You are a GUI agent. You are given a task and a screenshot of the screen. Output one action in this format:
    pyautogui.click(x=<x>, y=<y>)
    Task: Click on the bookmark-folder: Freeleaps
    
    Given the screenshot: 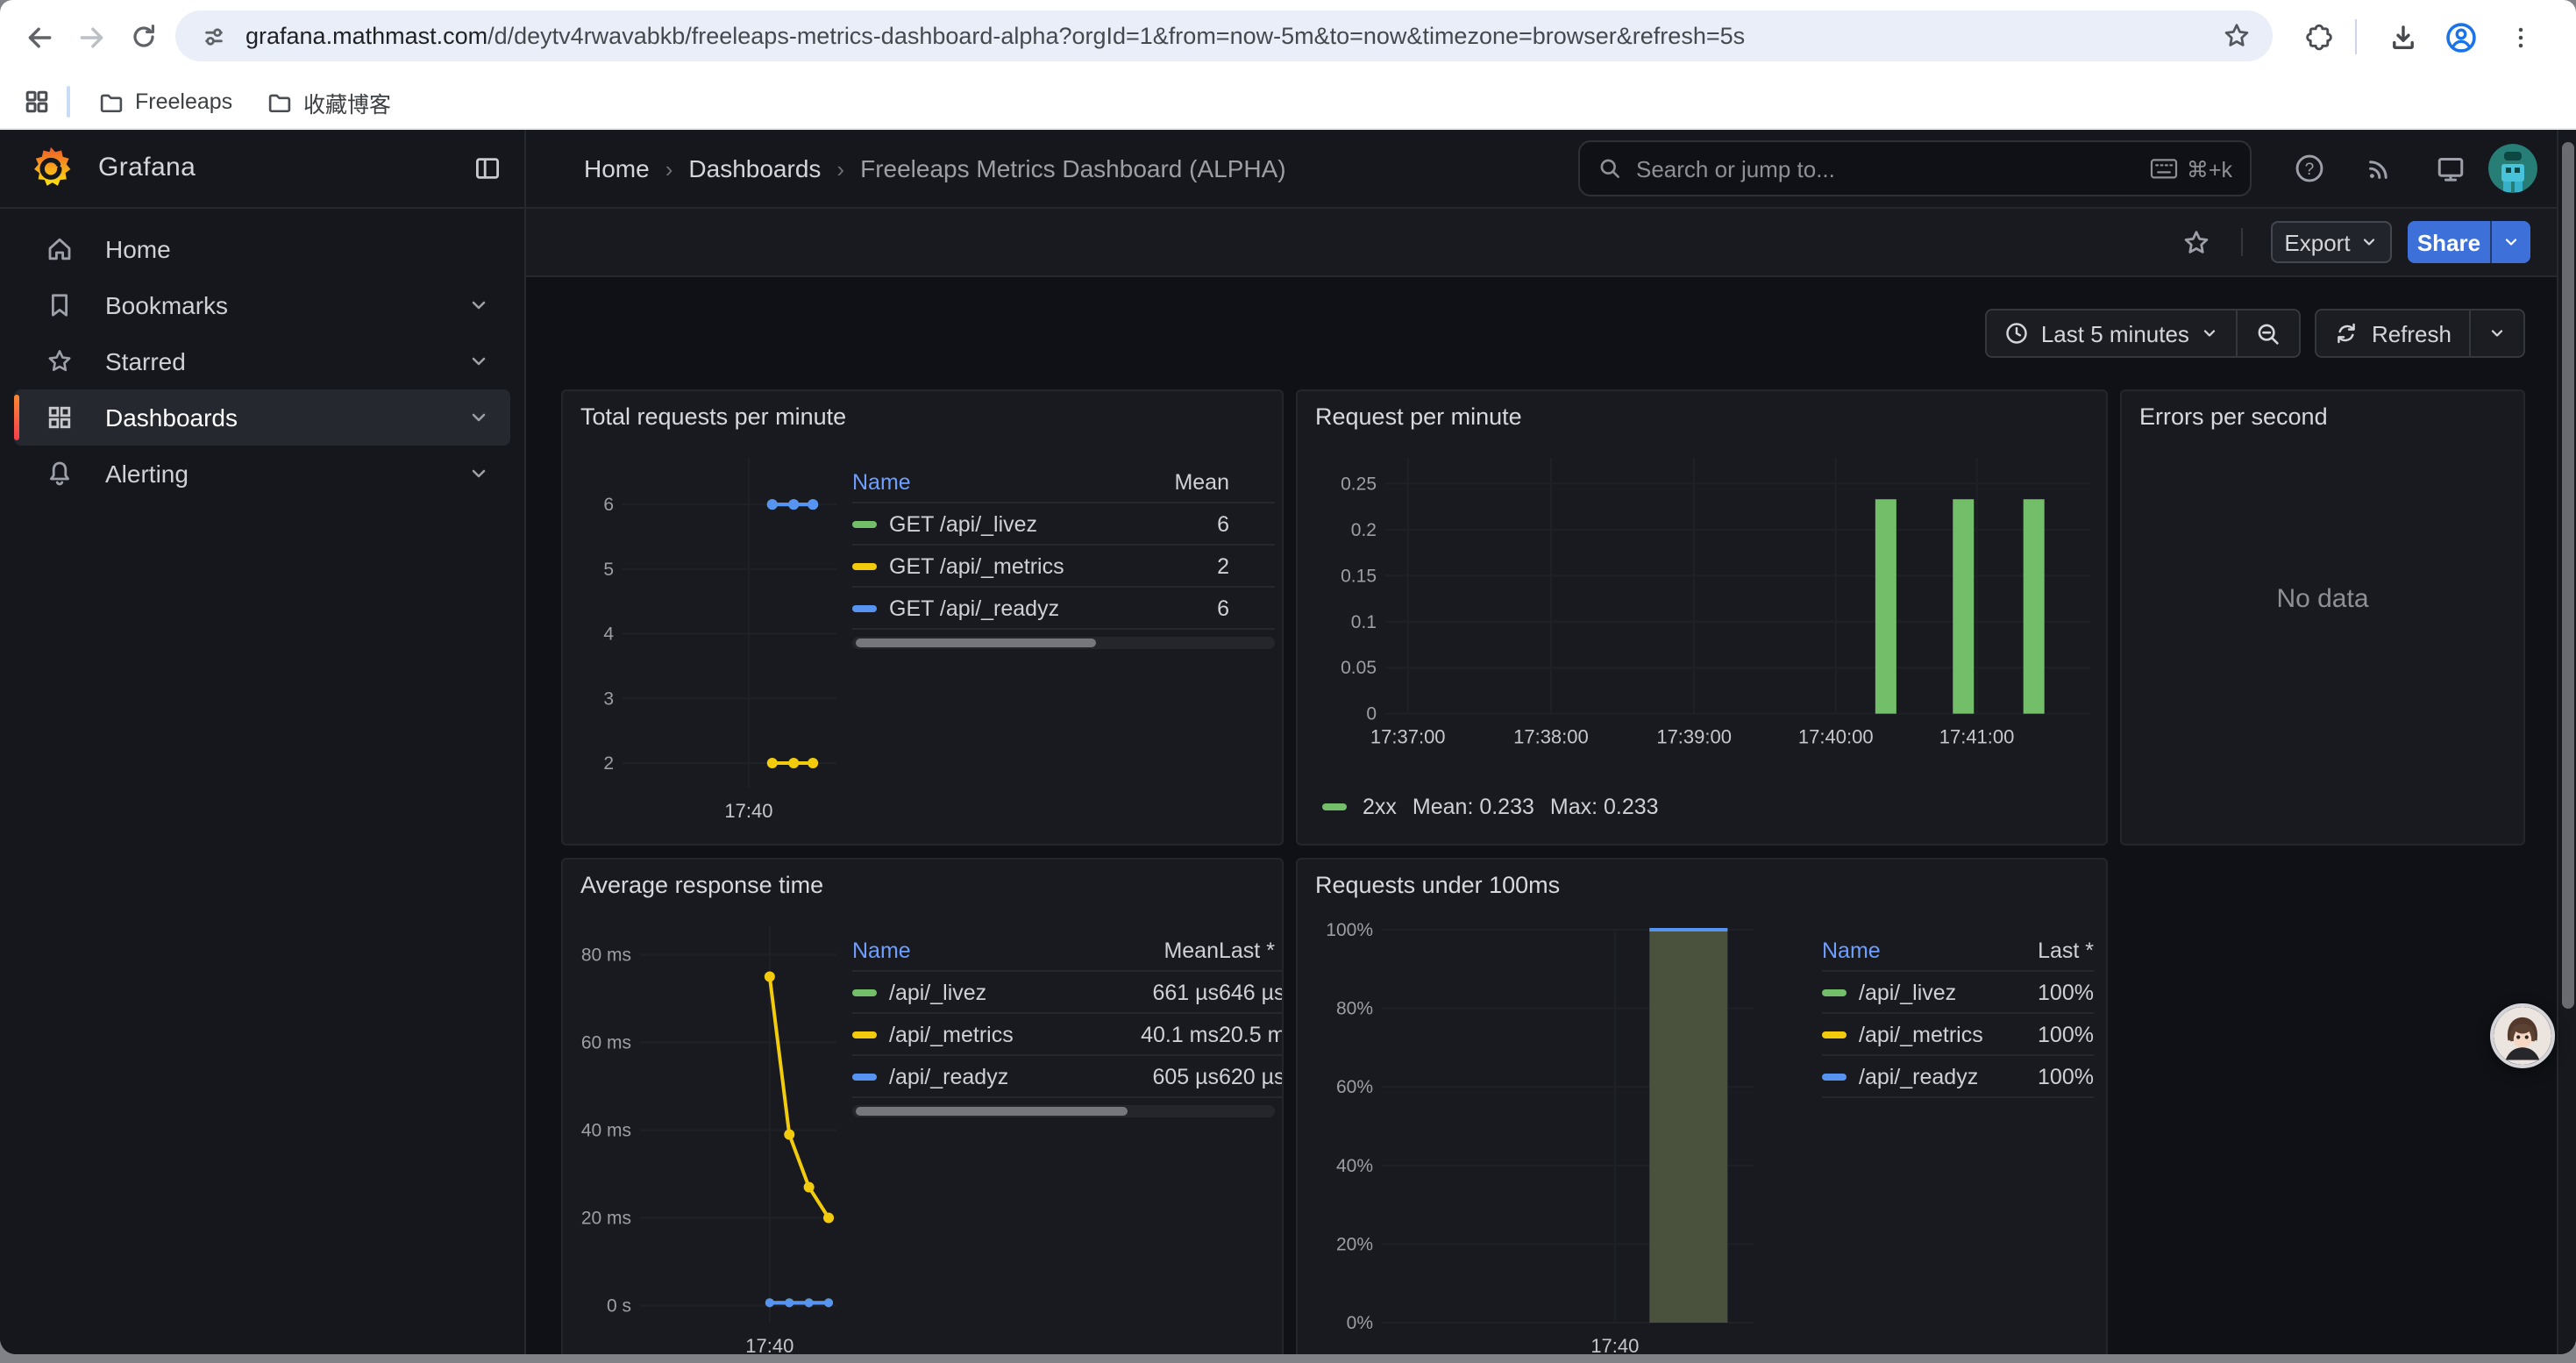 What is the action you would take?
    pyautogui.click(x=165, y=101)
    